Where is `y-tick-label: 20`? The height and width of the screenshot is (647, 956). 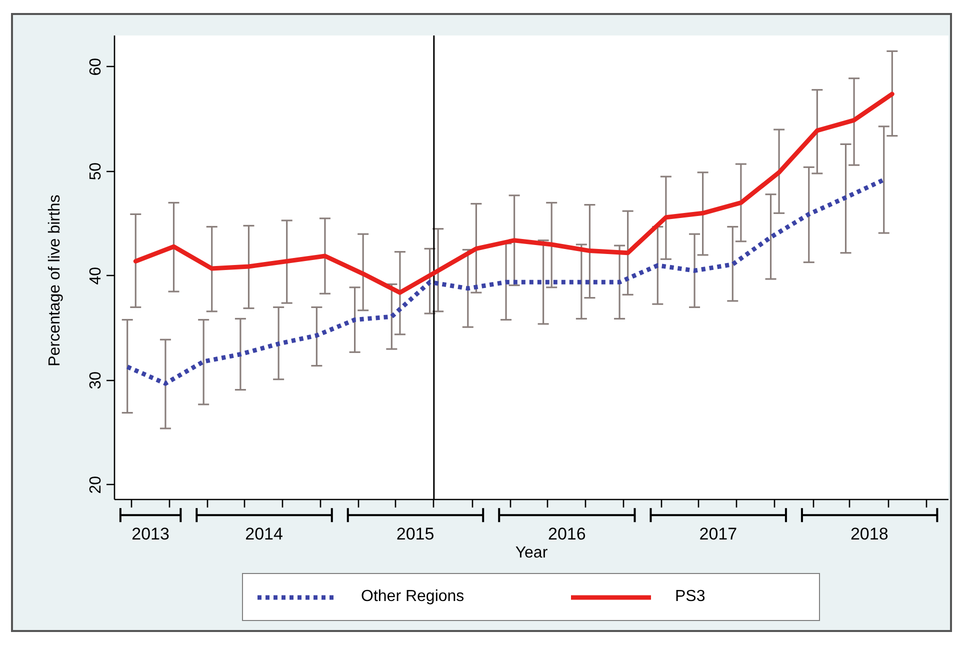 y-tick-label: 20 is located at coordinates (96, 485).